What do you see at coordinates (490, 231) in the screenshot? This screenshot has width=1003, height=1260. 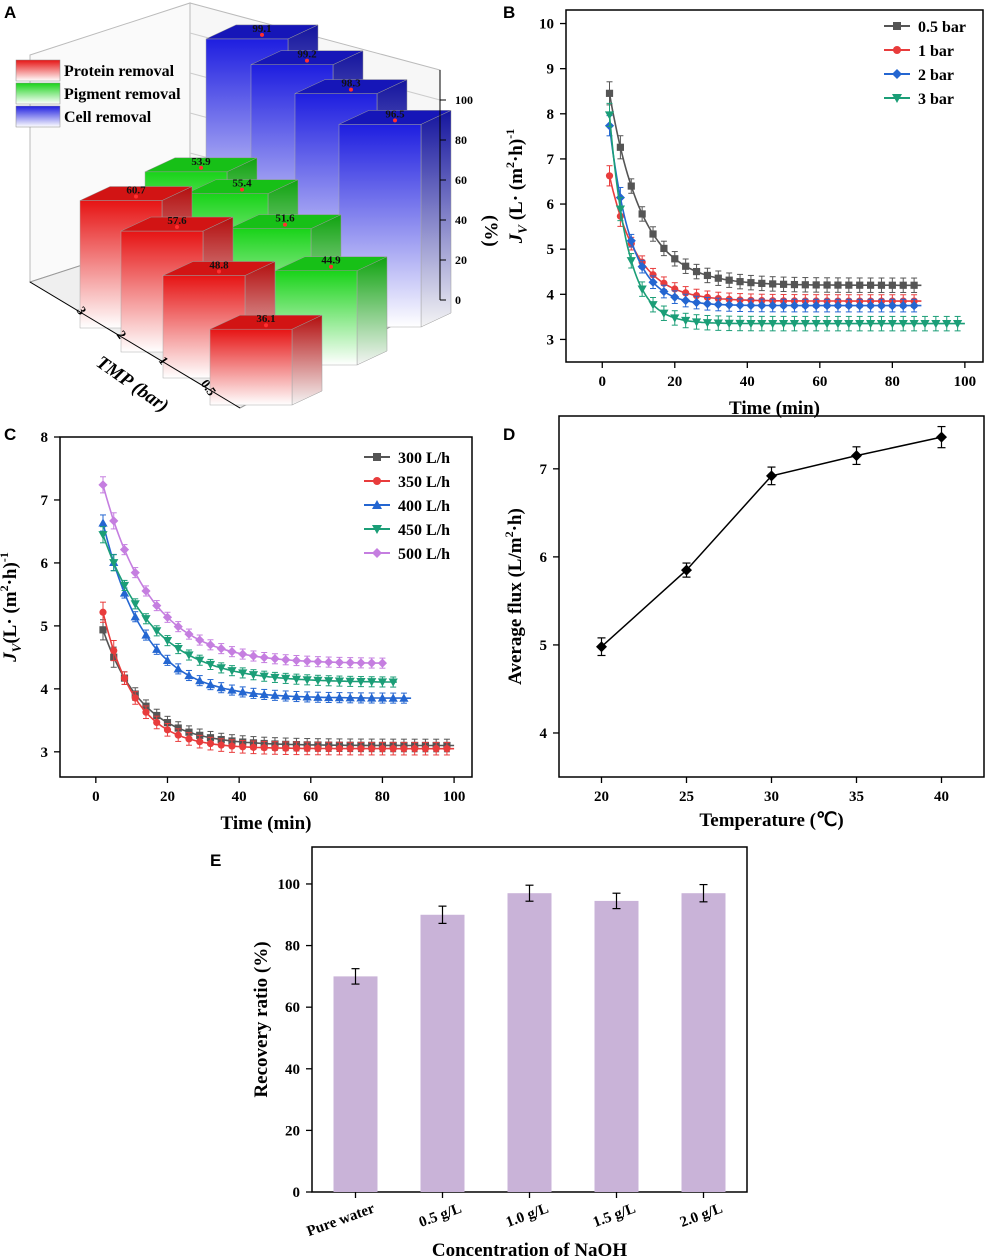 I see `y-axis-title: (%)` at bounding box center [490, 231].